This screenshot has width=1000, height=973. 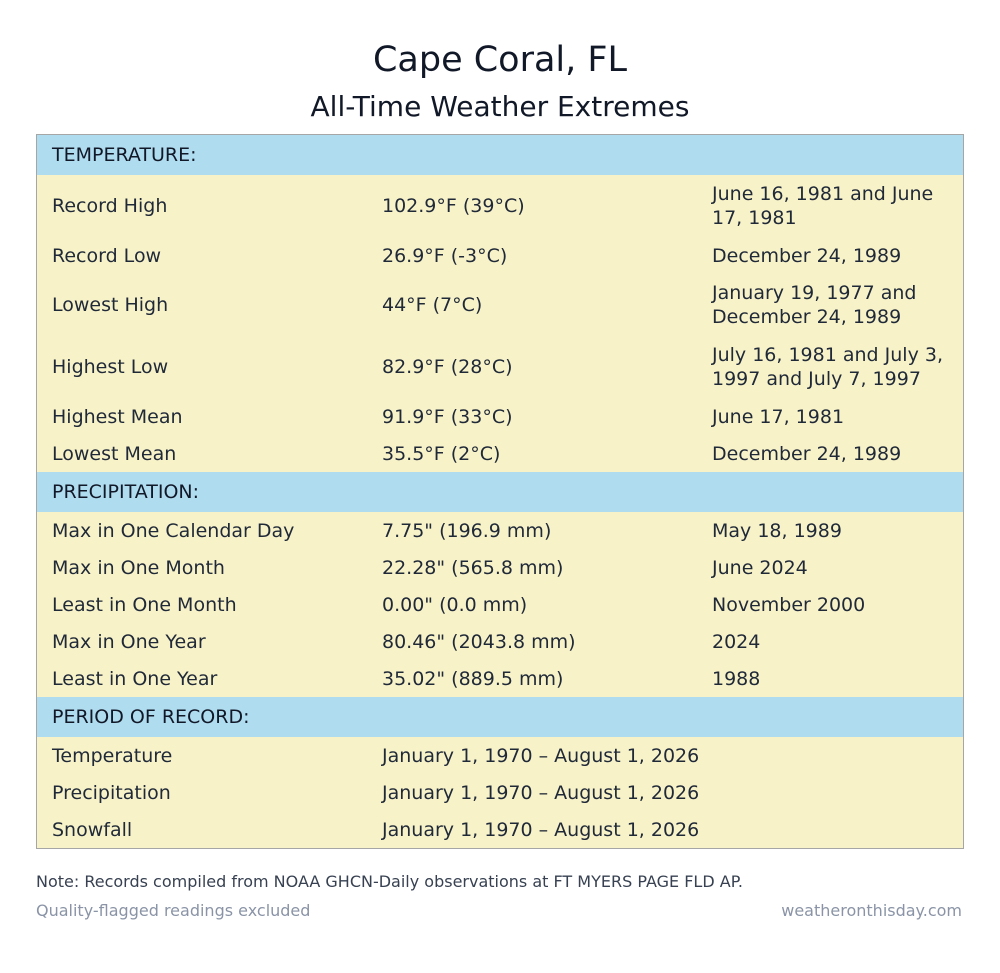 I want to click on table-row: Max in One Year 80.46" (2043.8 mm) 2024, so click(x=500, y=641).